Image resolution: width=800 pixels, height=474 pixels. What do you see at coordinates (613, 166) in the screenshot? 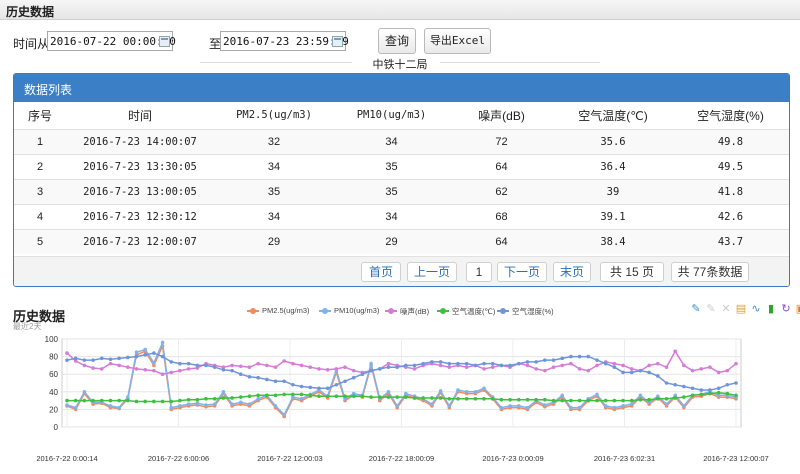
I see `table-cell: 36.4` at bounding box center [613, 166].